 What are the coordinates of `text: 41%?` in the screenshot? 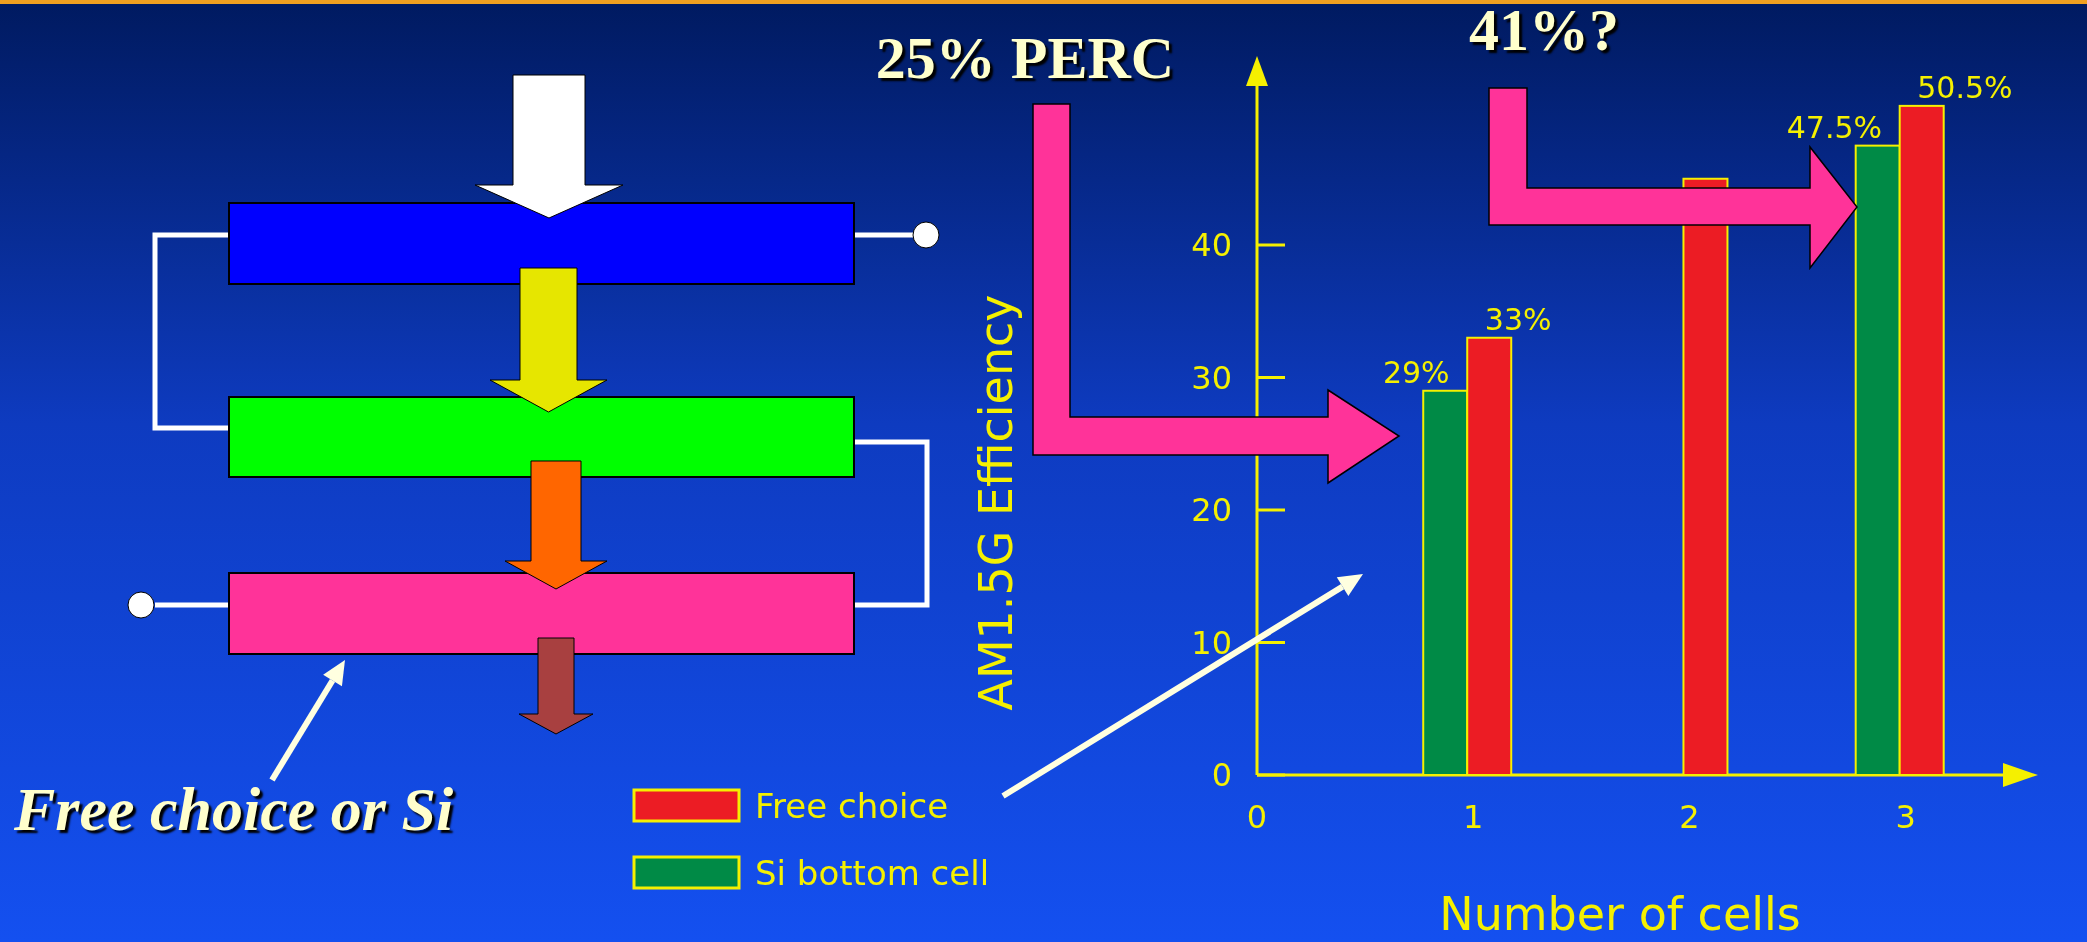 It's located at (1544, 31).